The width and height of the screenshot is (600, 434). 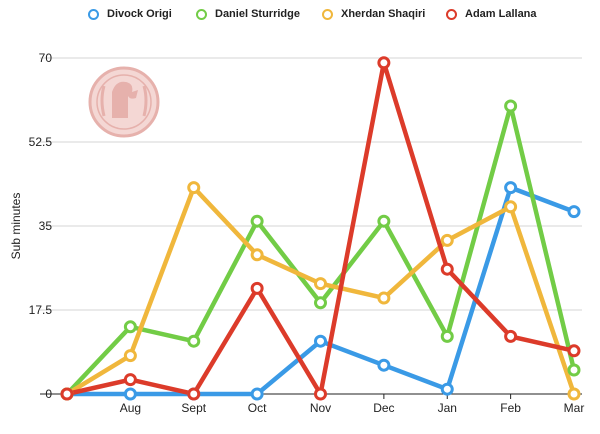 What do you see at coordinates (193, 408) in the screenshot?
I see `x-tick-label: Sept` at bounding box center [193, 408].